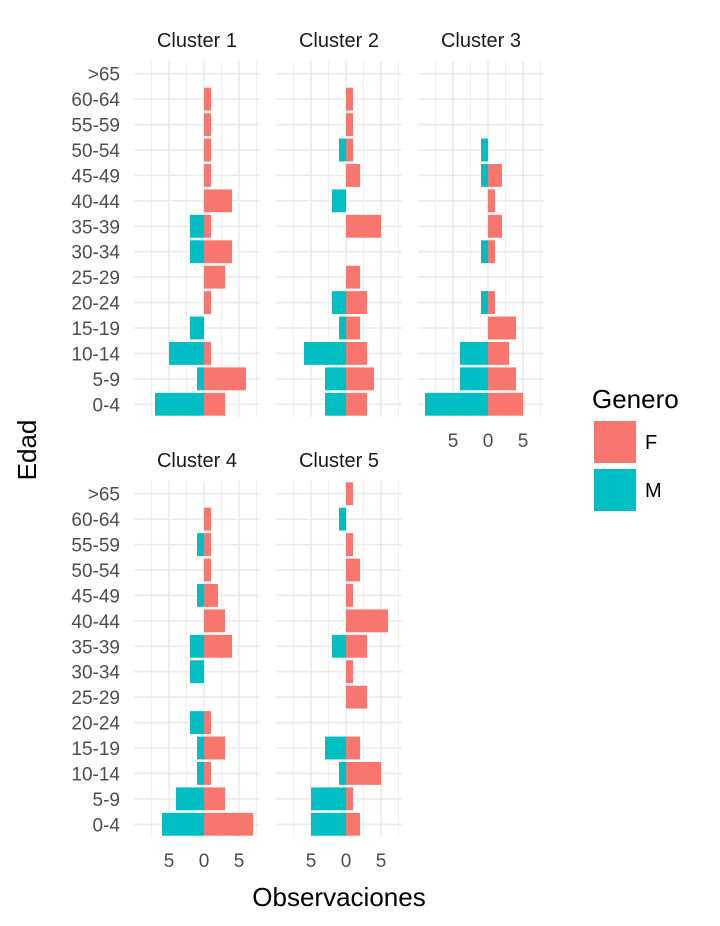  Describe the element at coordinates (95, 151) in the screenshot. I see `y-tick-label: 50-54` at that location.